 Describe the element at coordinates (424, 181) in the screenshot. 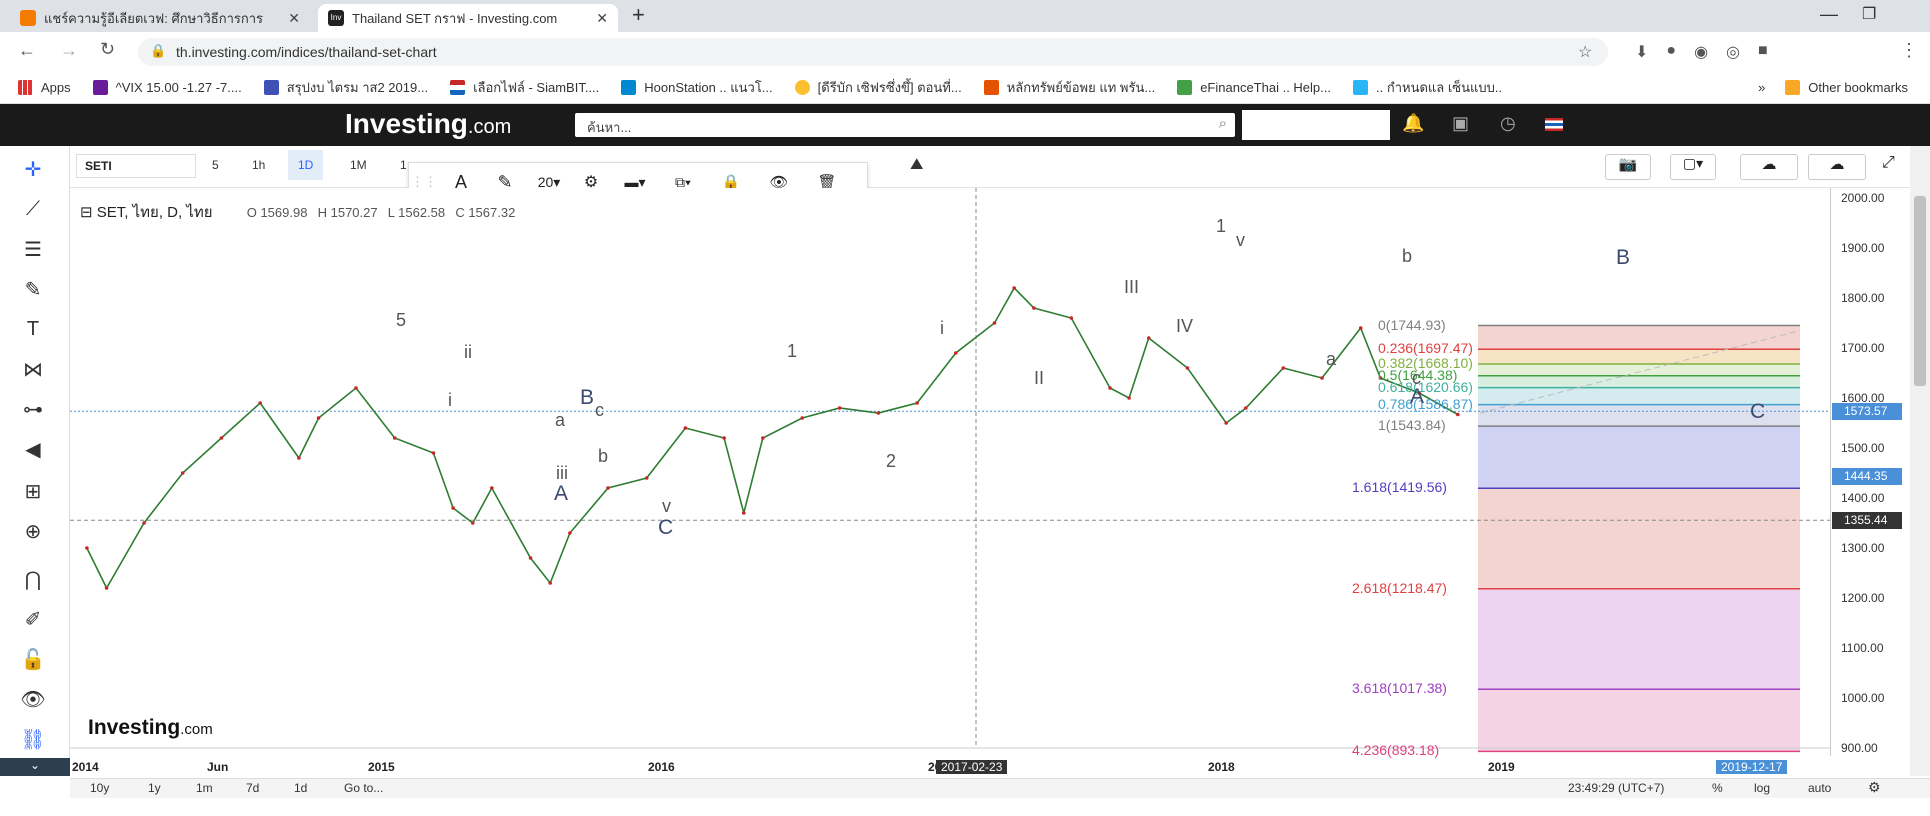

I see `drag-handle-icon: ⋮⋮` at that location.